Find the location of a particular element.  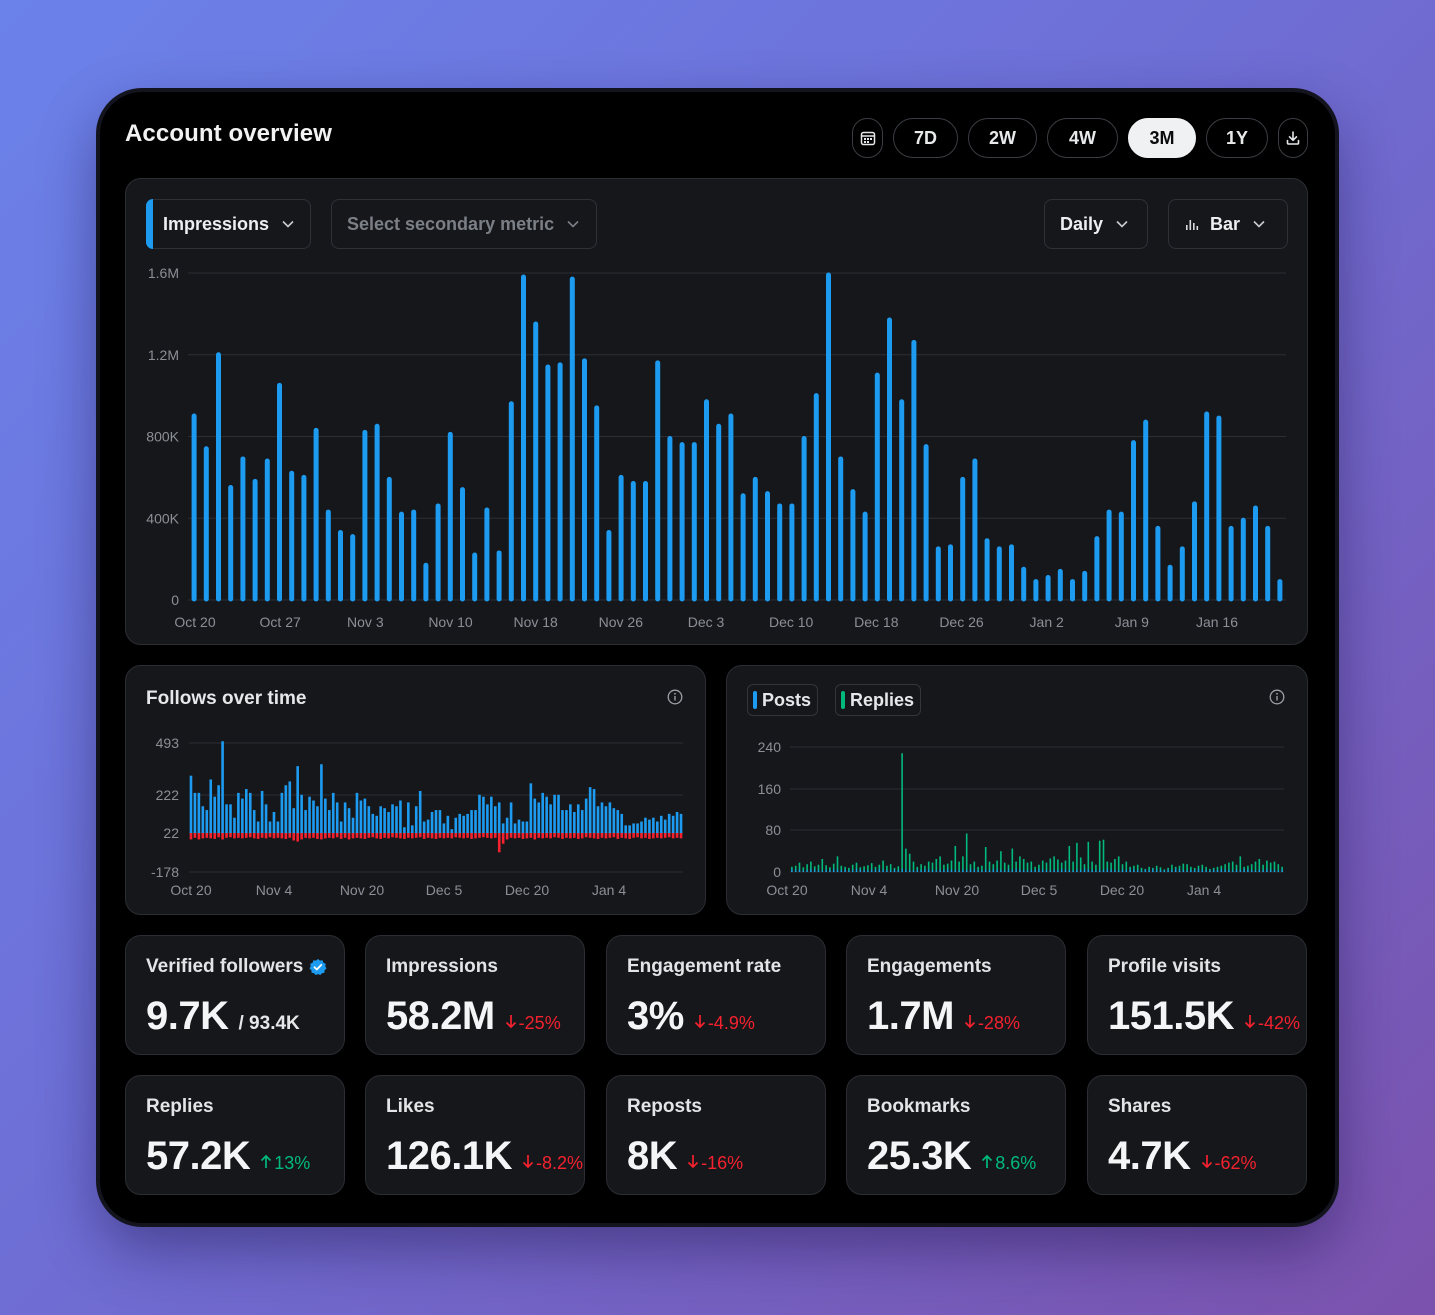

x-tick-label: Dec 5 is located at coordinates (444, 890).